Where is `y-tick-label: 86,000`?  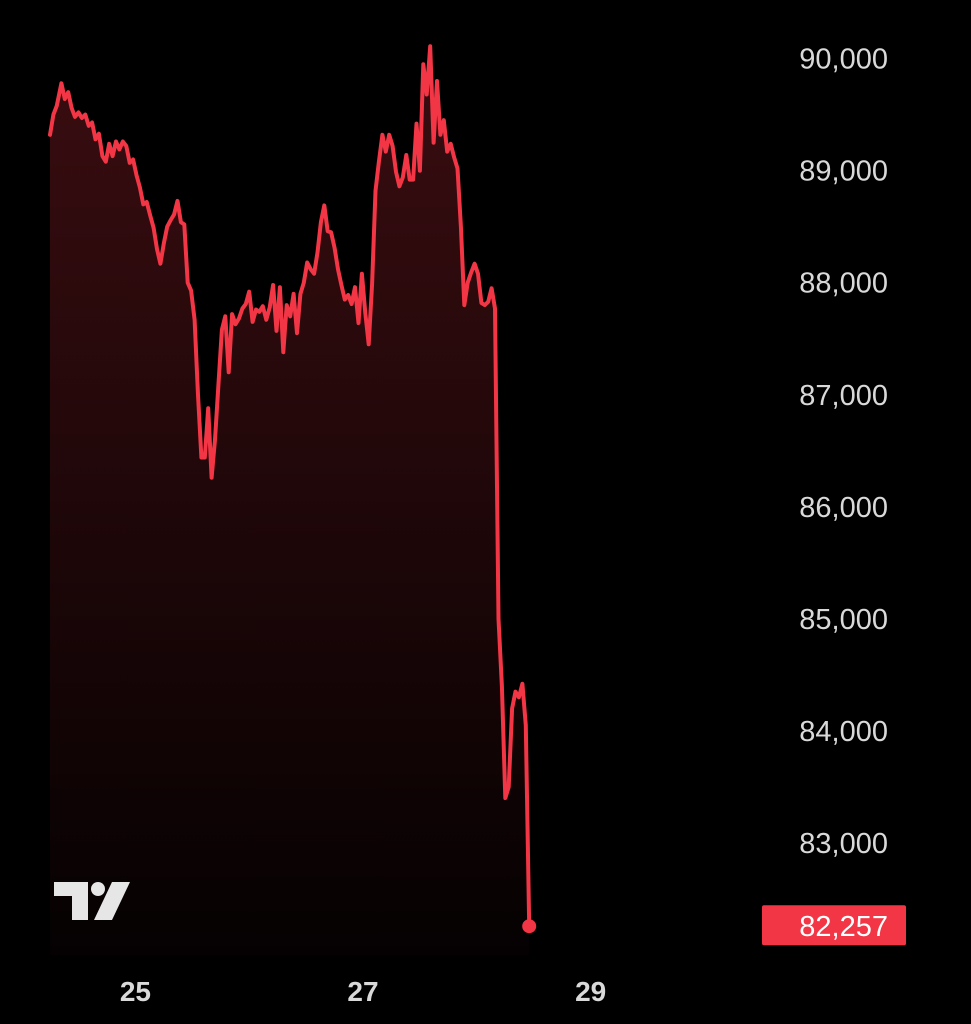 y-tick-label: 86,000 is located at coordinates (843, 508).